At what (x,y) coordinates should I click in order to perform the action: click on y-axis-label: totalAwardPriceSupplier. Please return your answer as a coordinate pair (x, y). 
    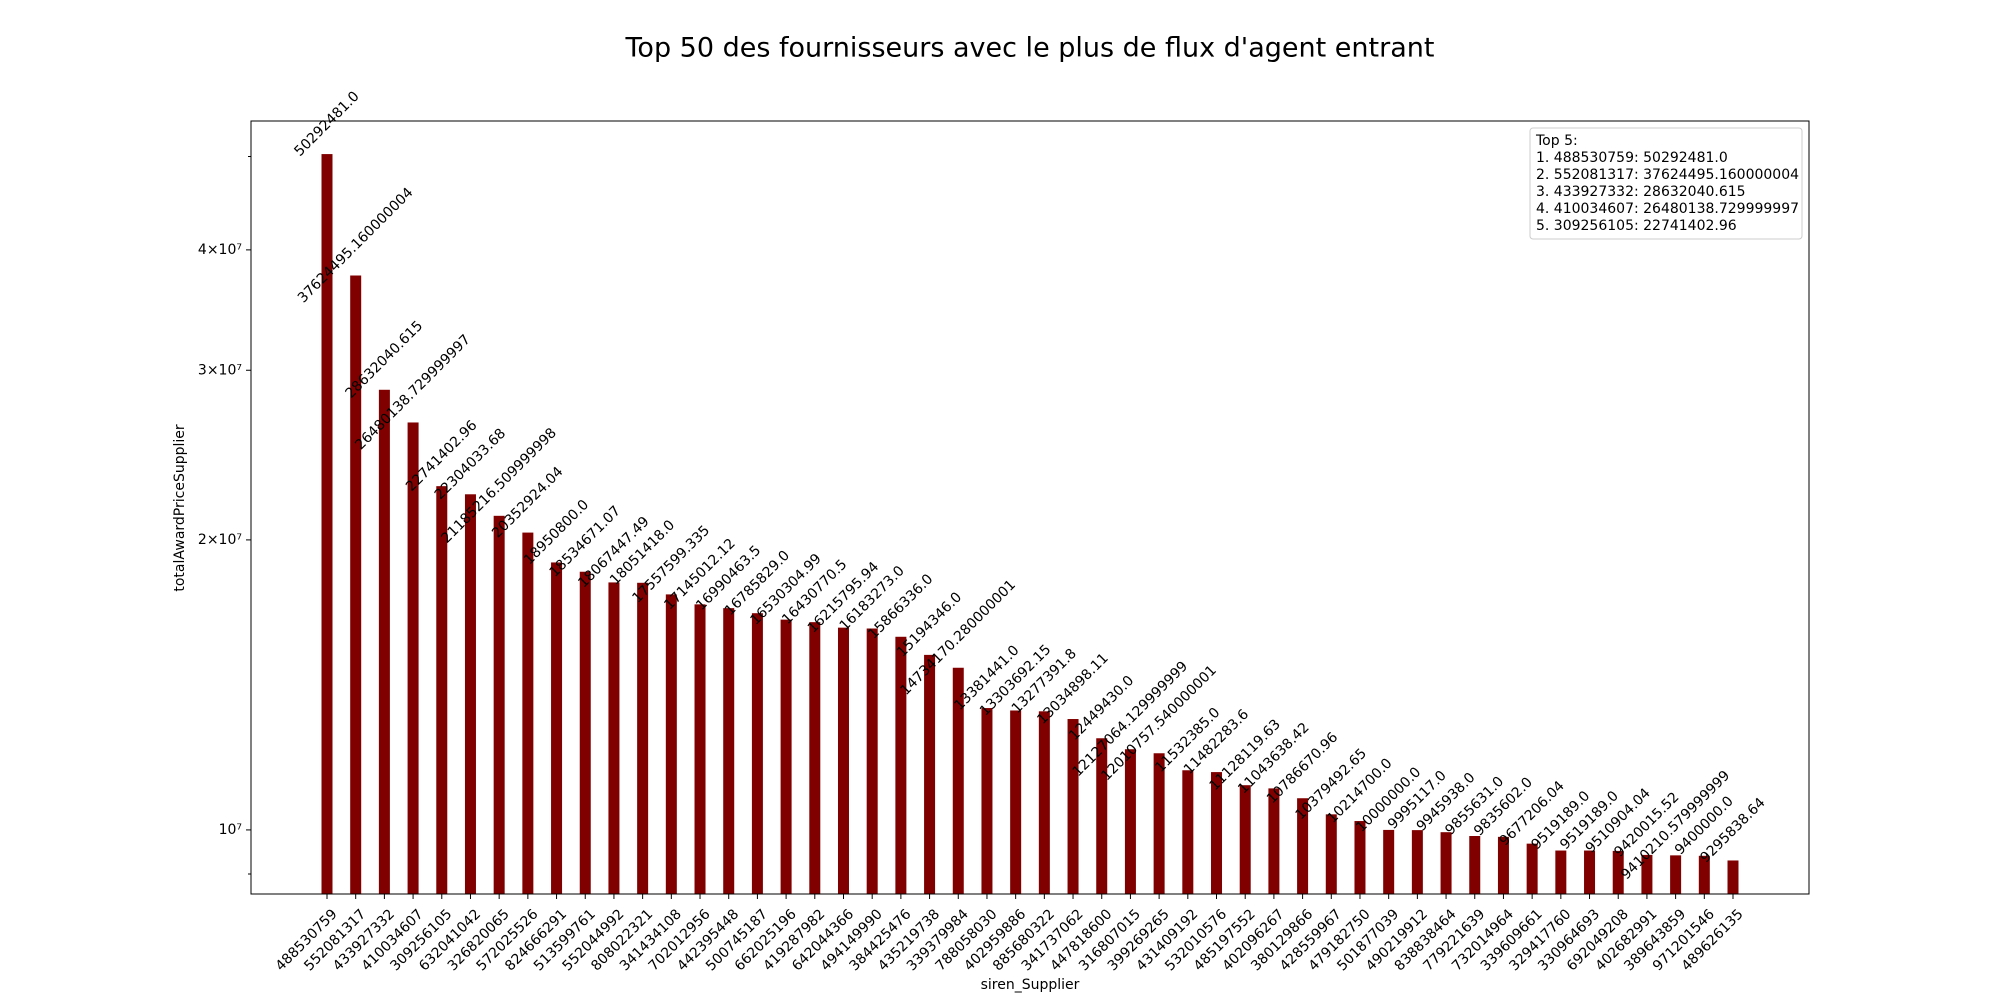
    Looking at the image, I should click on (180, 508).